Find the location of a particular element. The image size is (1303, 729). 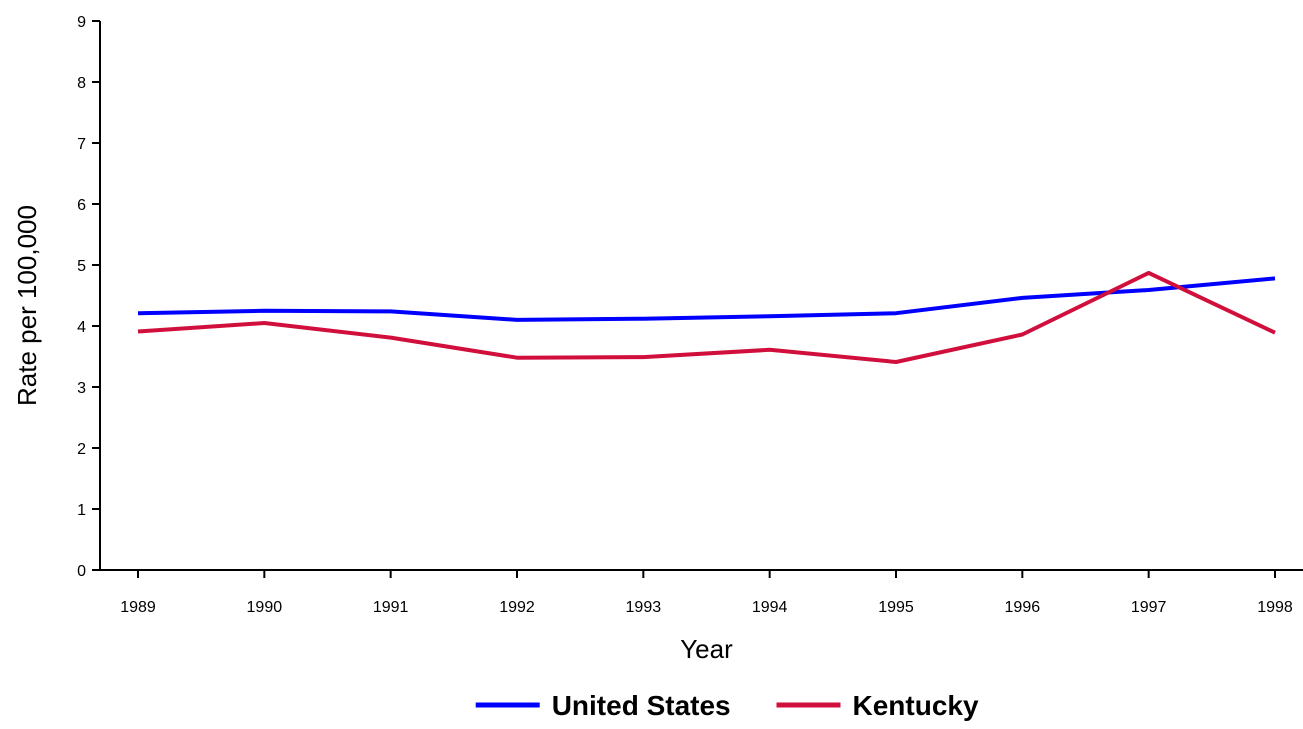

x-tick-label: 1995 is located at coordinates (896, 607).